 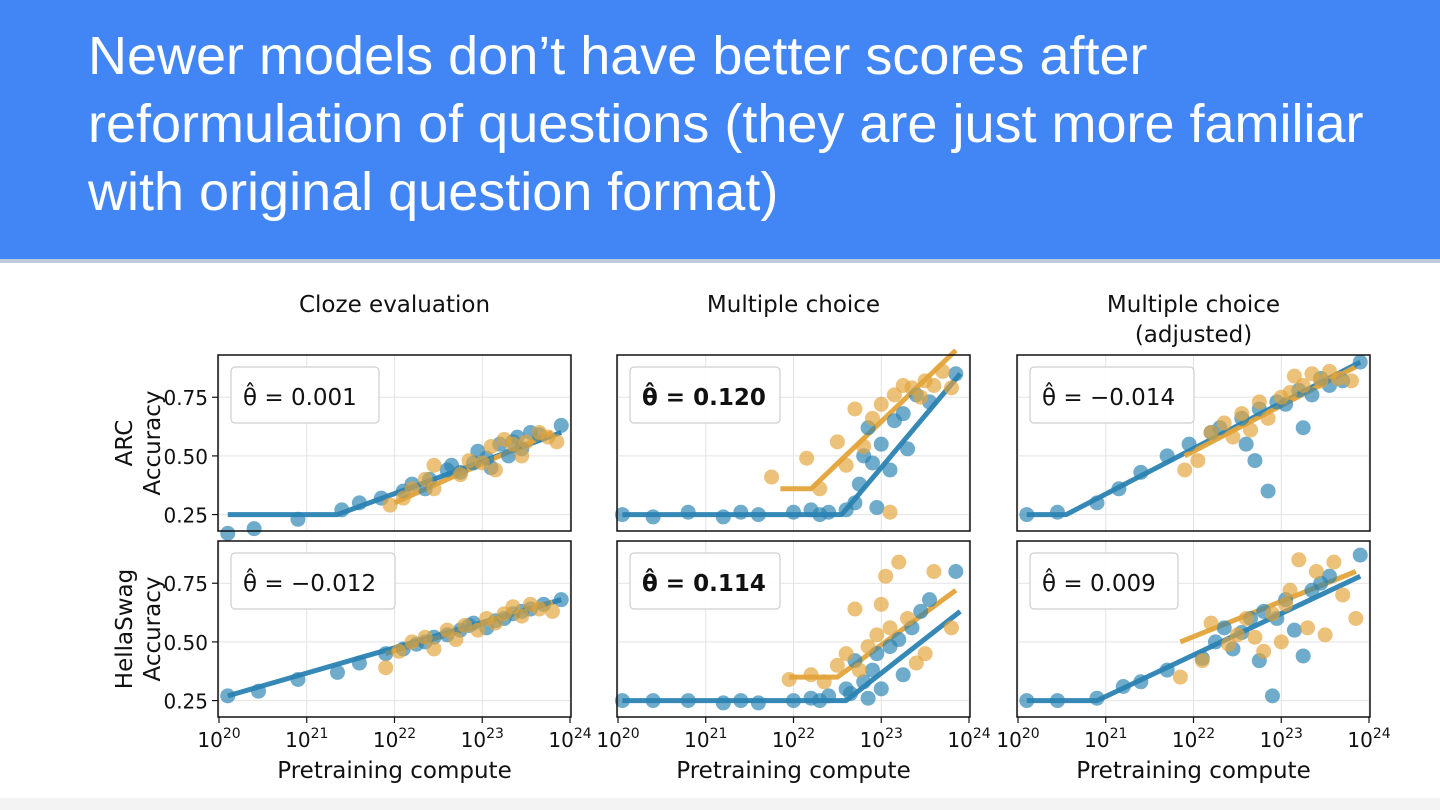 I want to click on row-label-1-line-0: HellaSwag, so click(x=125, y=629).